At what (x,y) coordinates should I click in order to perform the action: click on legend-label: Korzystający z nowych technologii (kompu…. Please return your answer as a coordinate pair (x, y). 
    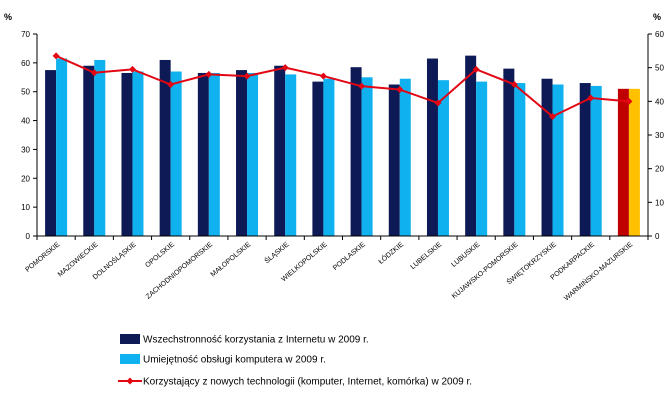
    Looking at the image, I should click on (307, 382).